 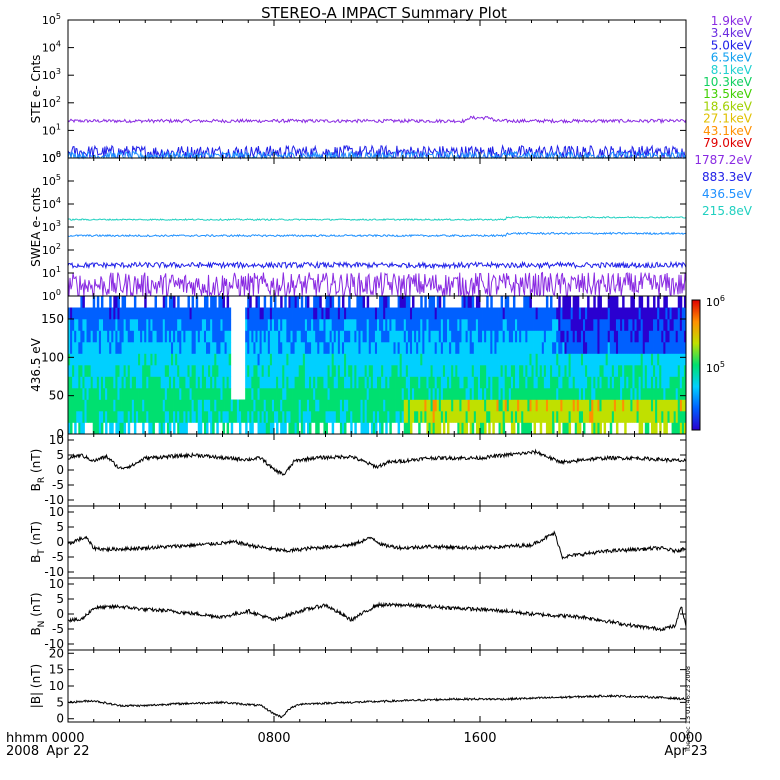 What do you see at coordinates (51, 47) in the screenshot?
I see `y-tick-label: 10⁴` at bounding box center [51, 47].